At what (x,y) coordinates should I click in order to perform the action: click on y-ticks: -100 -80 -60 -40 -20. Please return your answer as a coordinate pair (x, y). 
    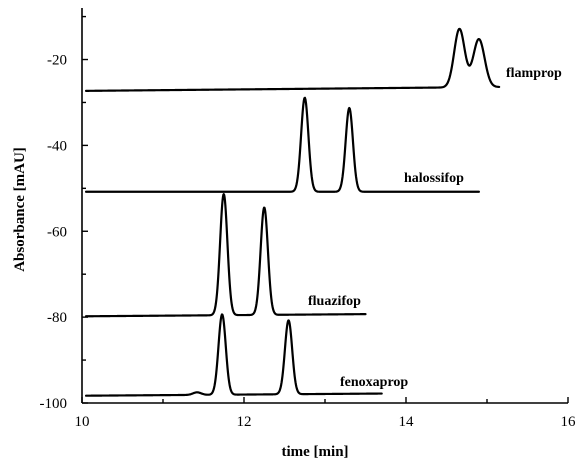
    Looking at the image, I should click on (64, 213).